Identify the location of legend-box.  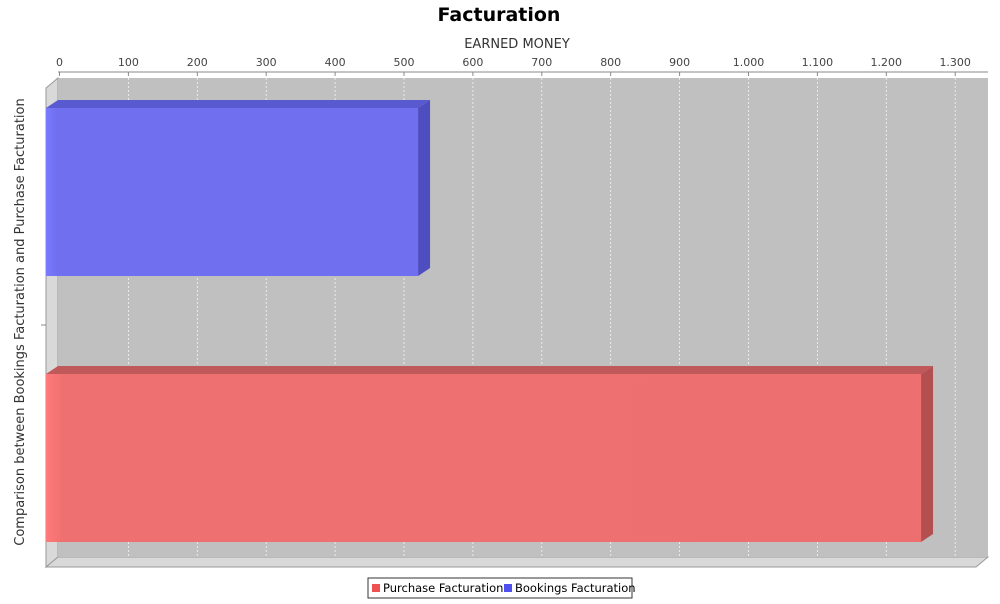
(500, 588).